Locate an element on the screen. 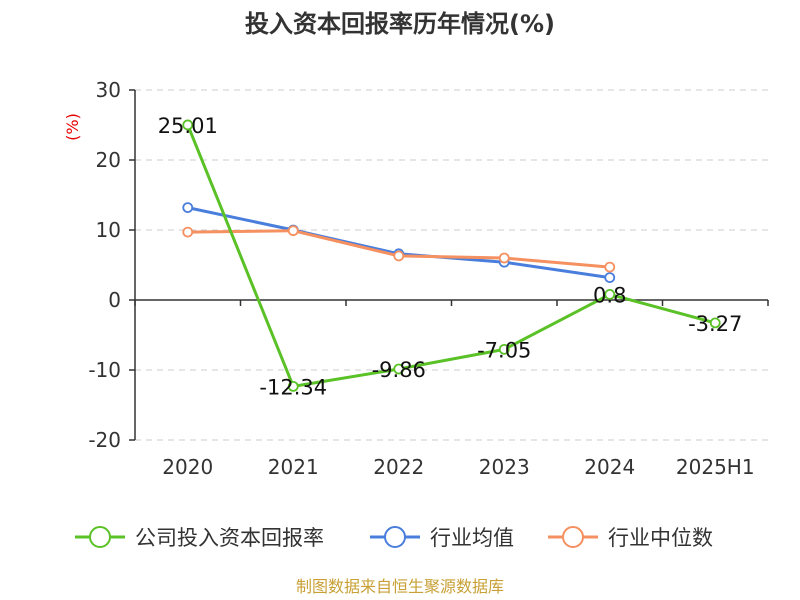 This screenshot has width=800, height=600. y-tick-label: -10 is located at coordinates (104, 370).